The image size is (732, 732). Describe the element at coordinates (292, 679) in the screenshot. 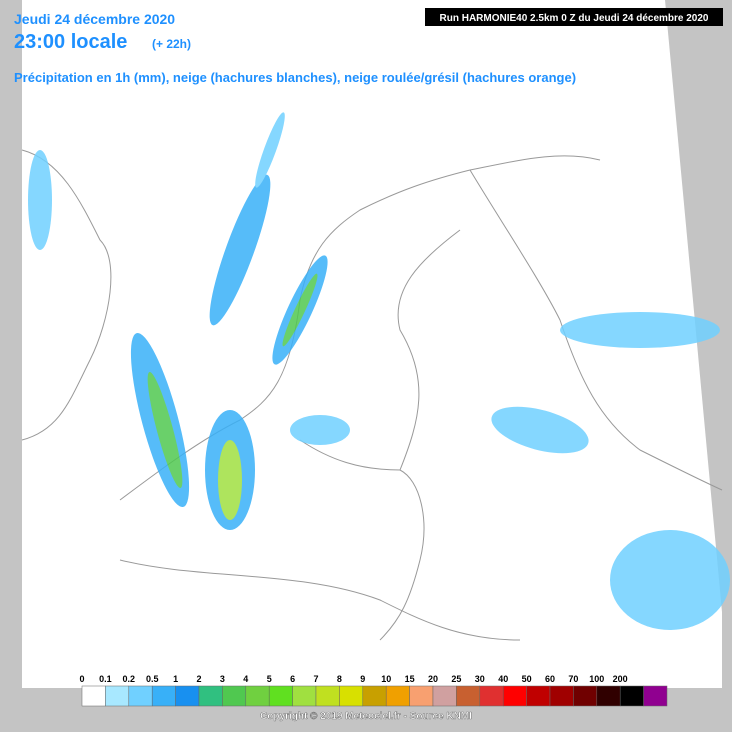

I see `legend-label: 6` at that location.